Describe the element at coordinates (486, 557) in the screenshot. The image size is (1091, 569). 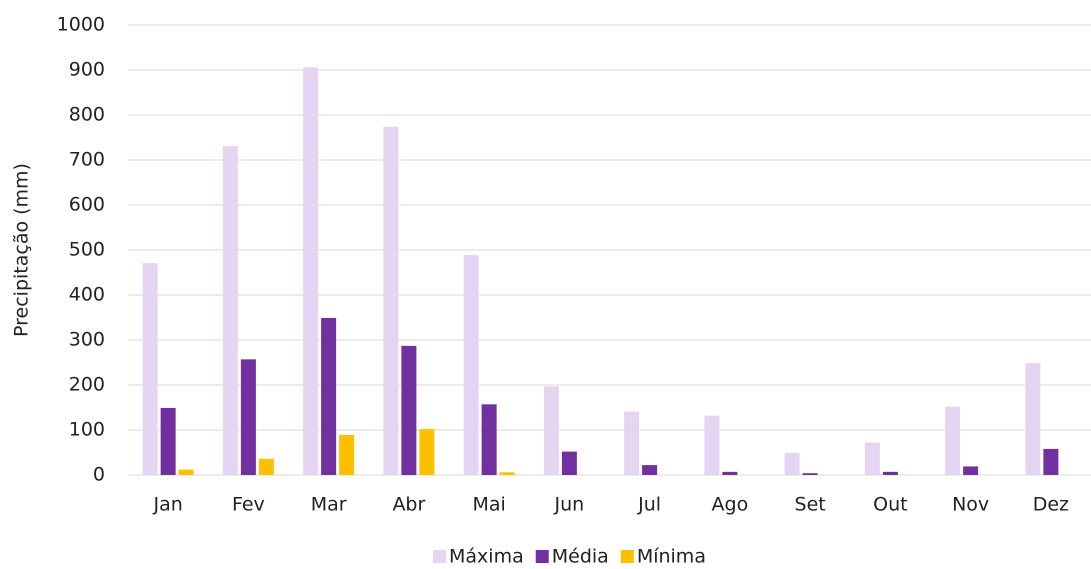
I see `legend-label: Máxima` at that location.